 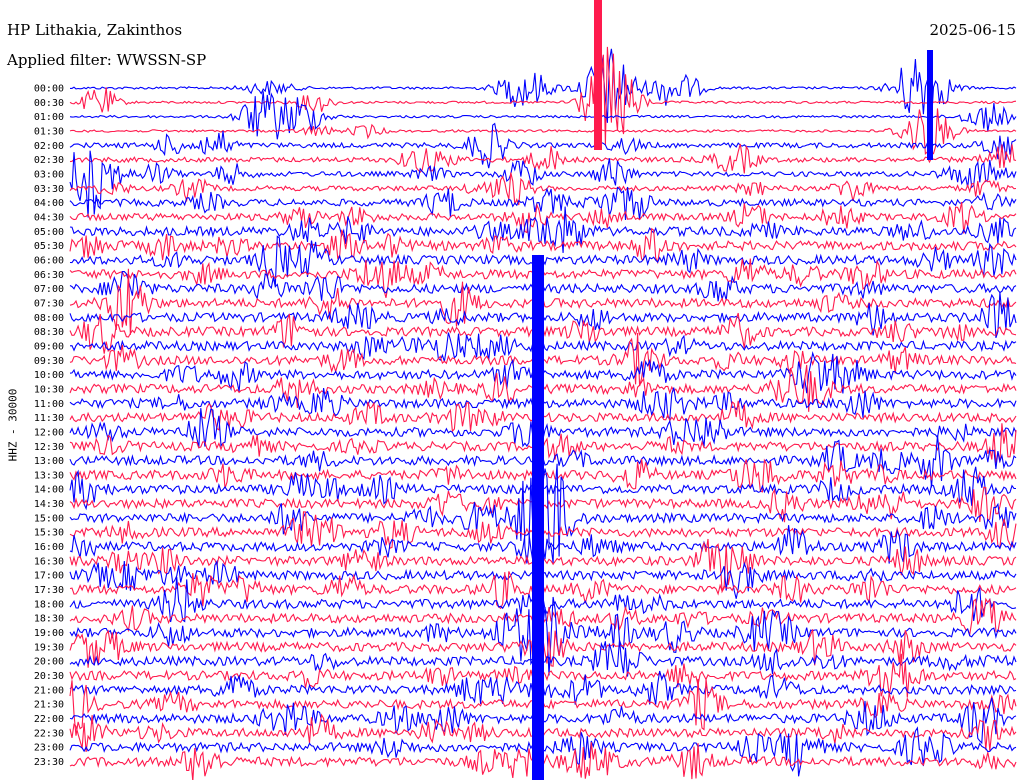 I want to click on large-event-signal, so click(x=538, y=517).